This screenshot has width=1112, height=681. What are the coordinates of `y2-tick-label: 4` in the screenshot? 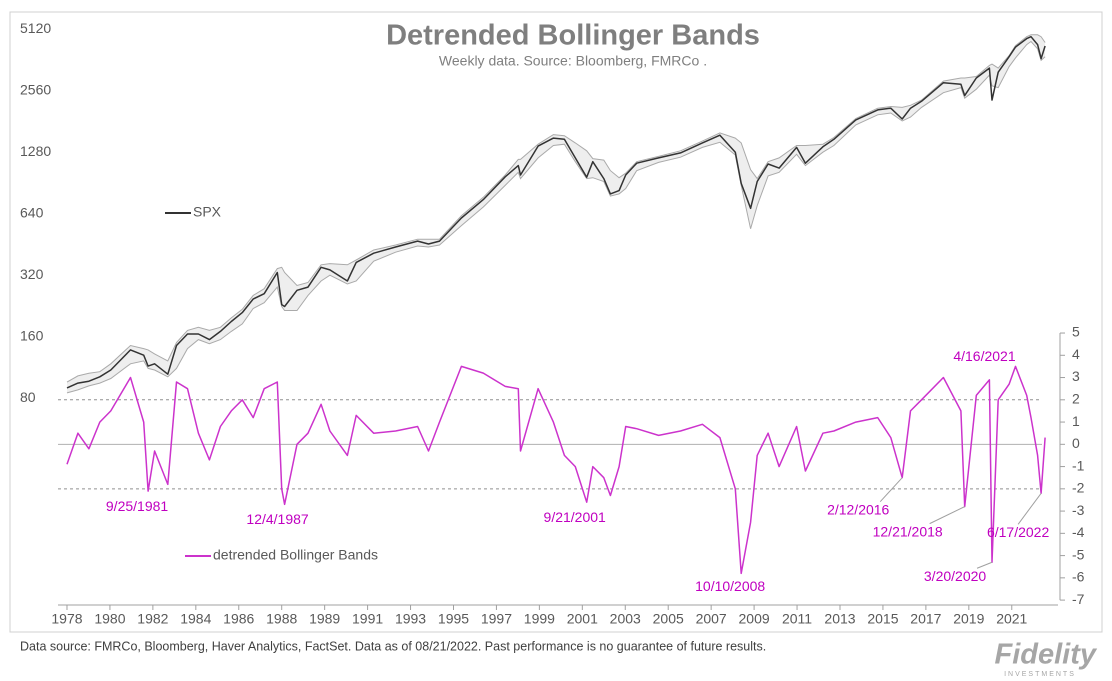 It's located at (1076, 354).